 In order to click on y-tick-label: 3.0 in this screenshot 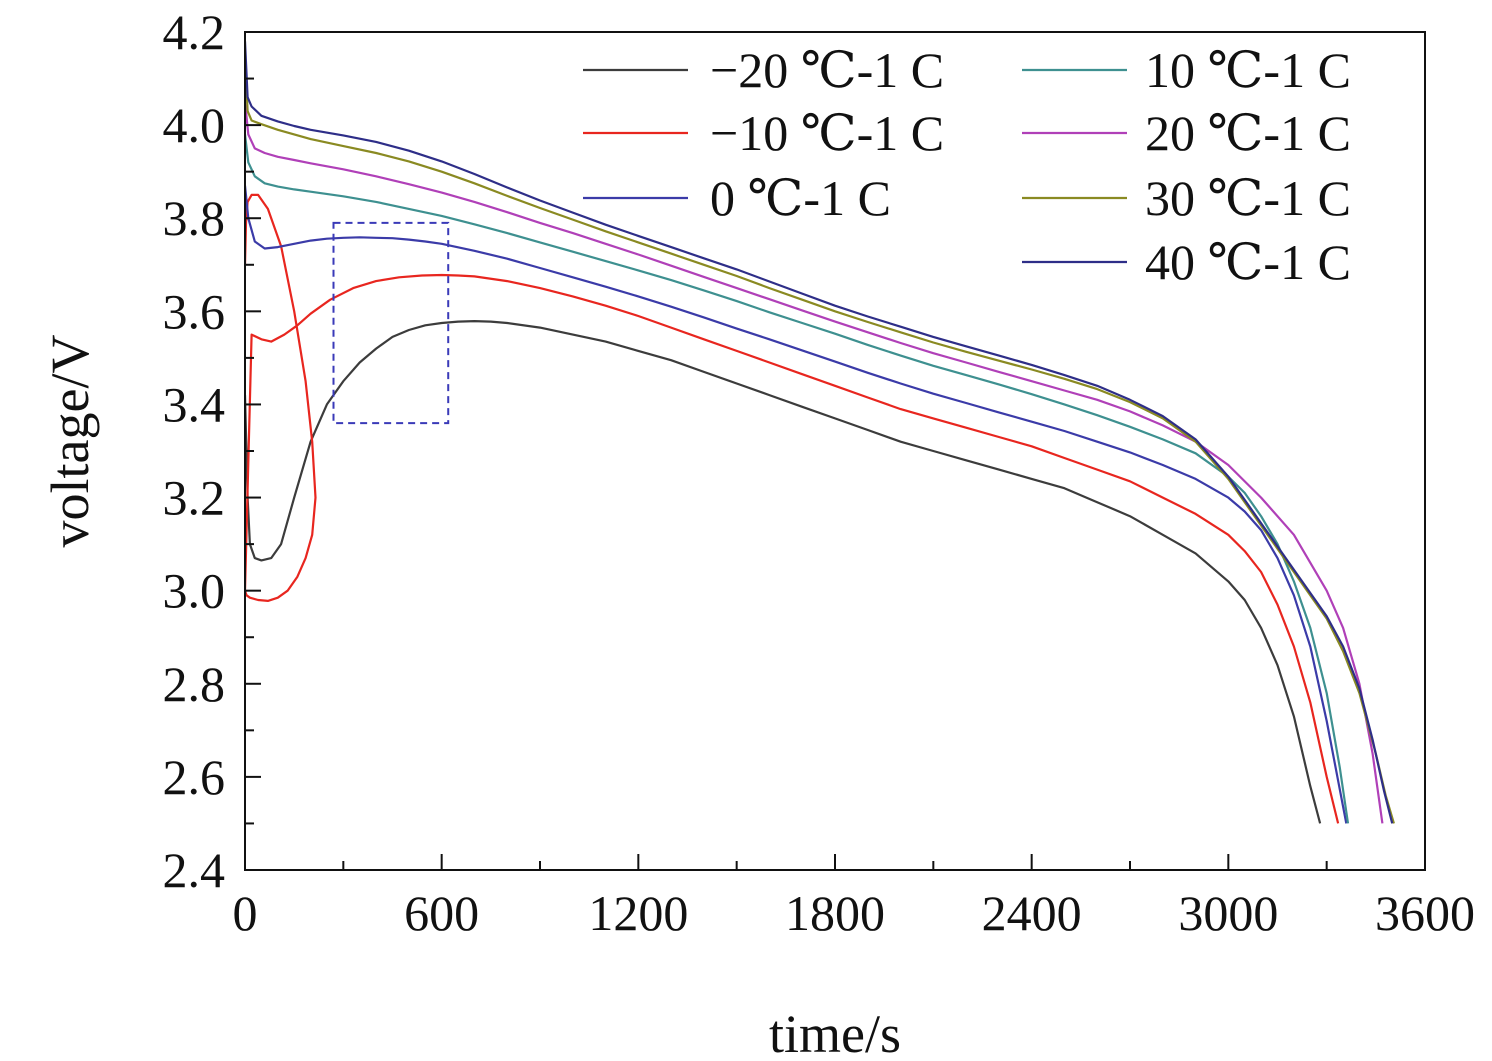, I will do `click(194, 591)`.